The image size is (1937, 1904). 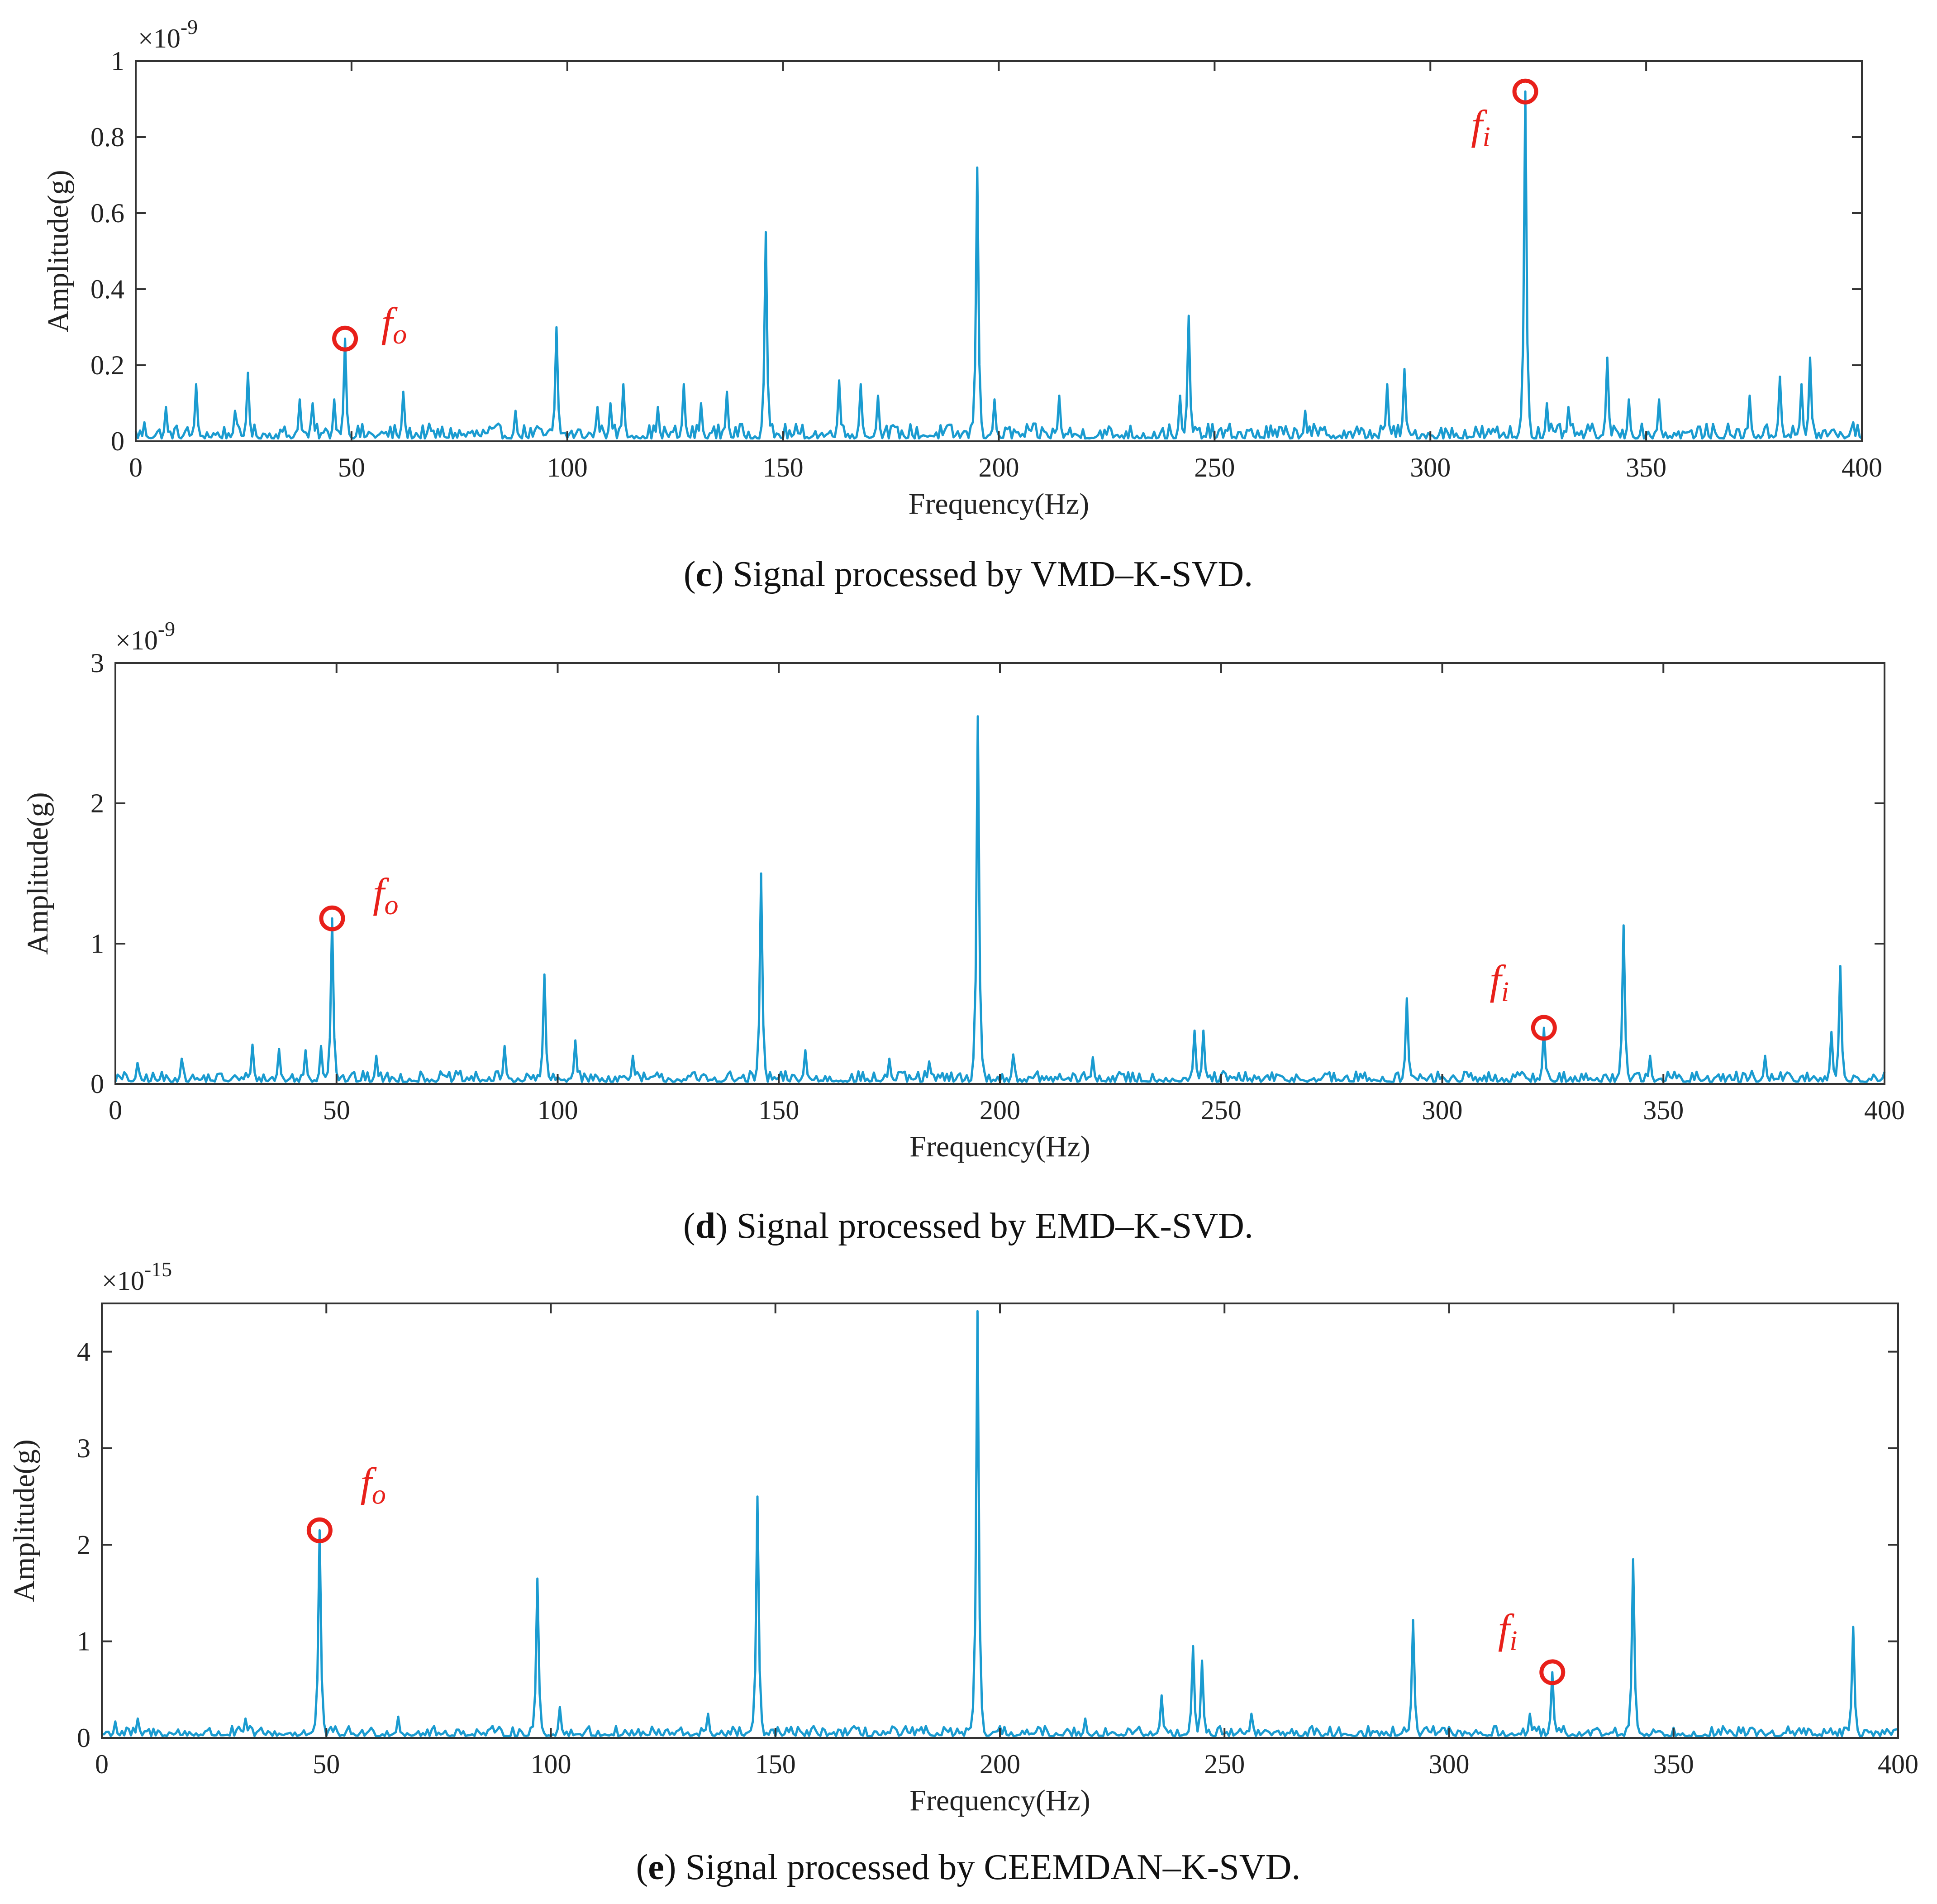 I want to click on panel-caption-d: (d) Signal processed by EMD–K-SVD., so click(x=968, y=1226).